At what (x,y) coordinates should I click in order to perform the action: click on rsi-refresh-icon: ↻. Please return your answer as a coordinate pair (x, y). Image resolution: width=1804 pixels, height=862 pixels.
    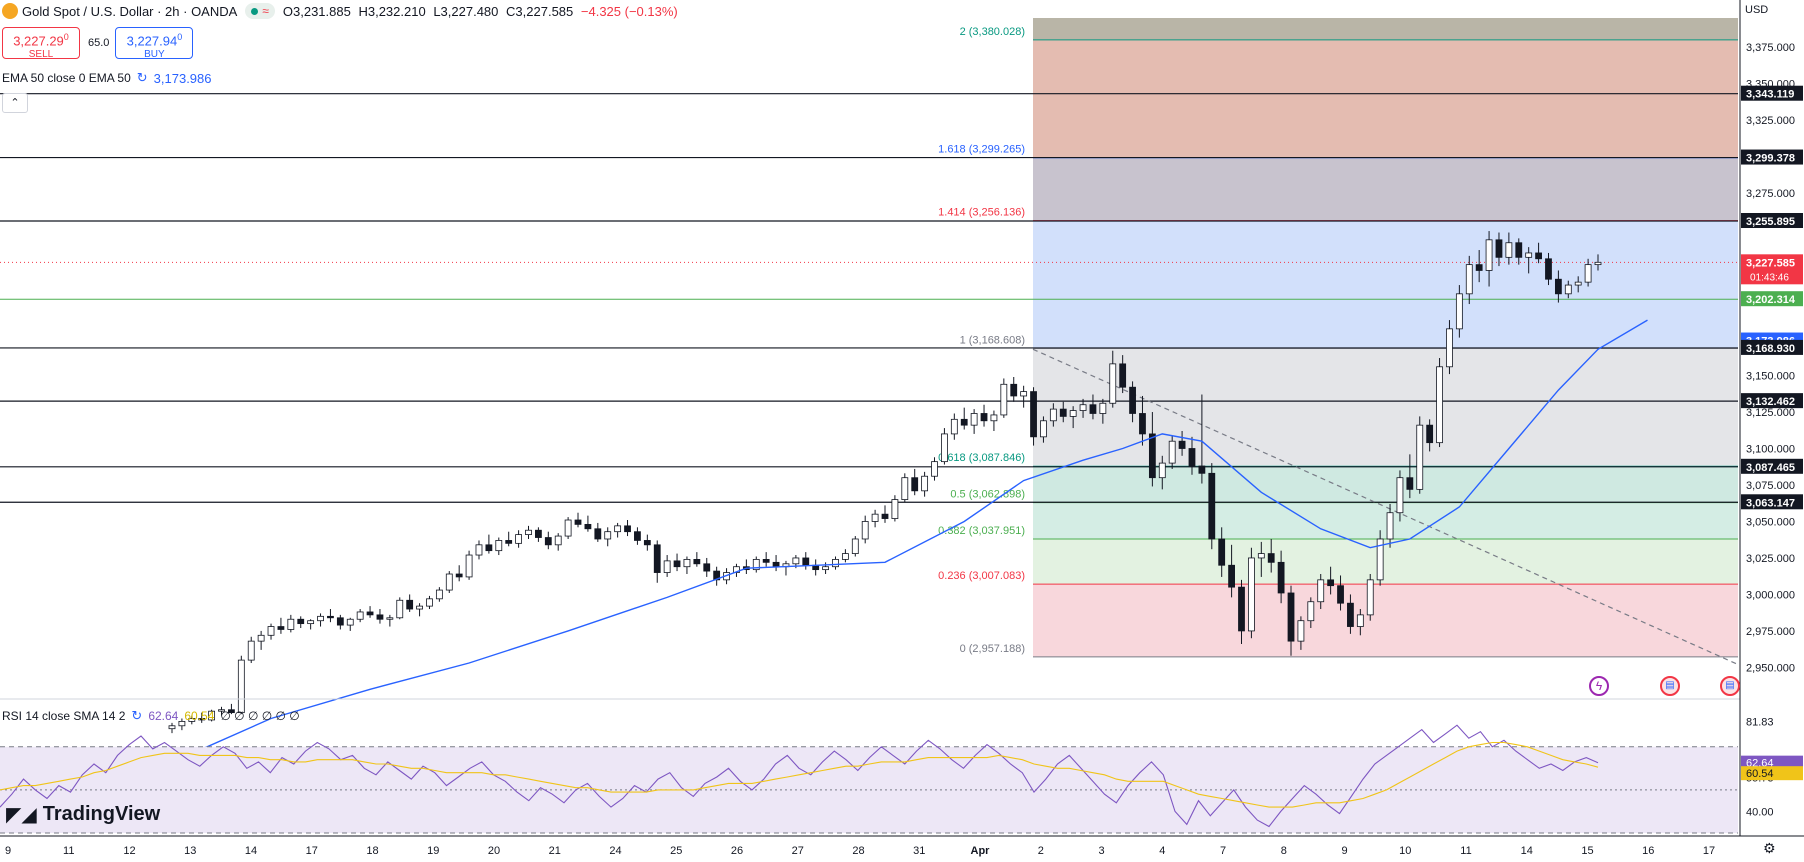
    Looking at the image, I should click on (137, 715).